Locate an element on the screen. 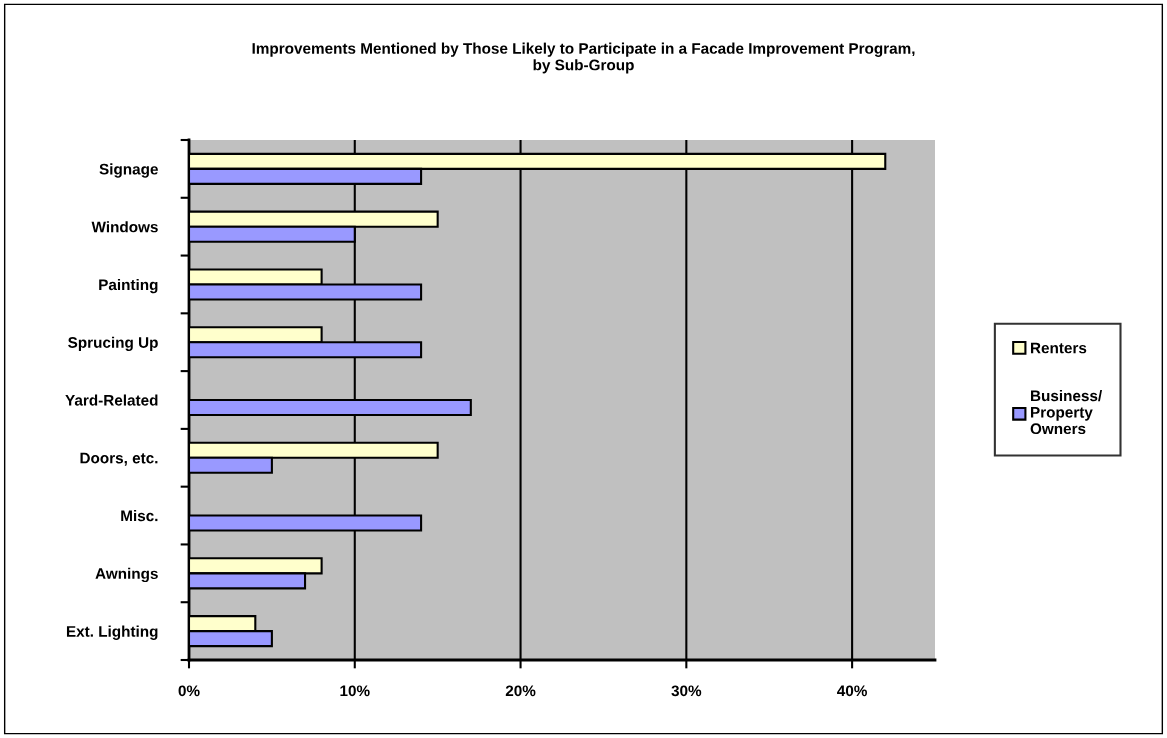  y-tick-label: Signage is located at coordinates (128, 170).